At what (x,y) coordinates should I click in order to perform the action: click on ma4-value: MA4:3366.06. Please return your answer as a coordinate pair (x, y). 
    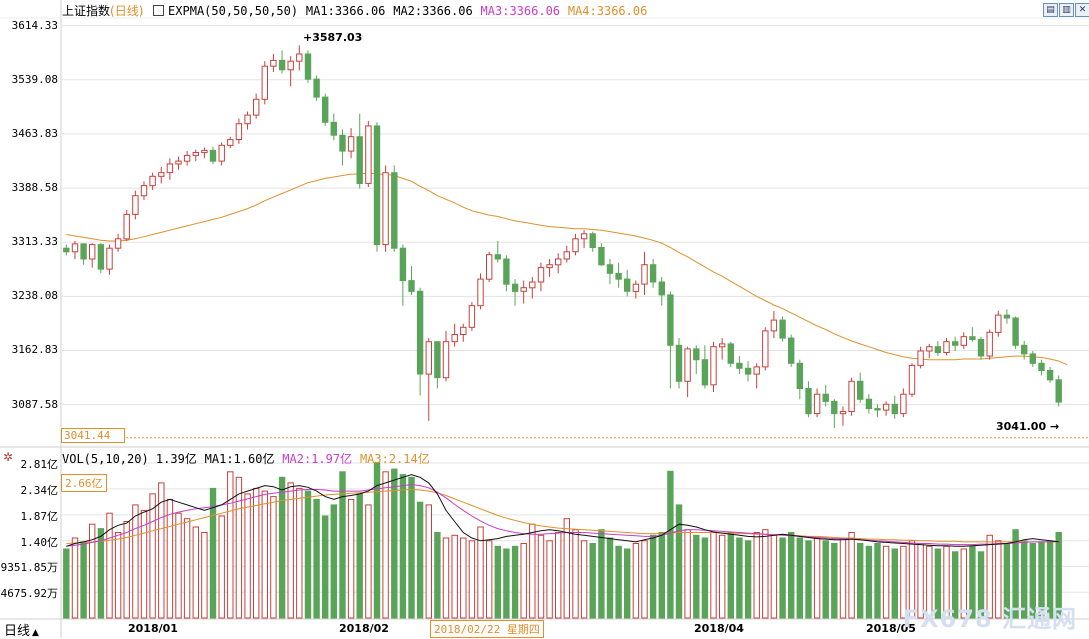
    Looking at the image, I should click on (607, 11).